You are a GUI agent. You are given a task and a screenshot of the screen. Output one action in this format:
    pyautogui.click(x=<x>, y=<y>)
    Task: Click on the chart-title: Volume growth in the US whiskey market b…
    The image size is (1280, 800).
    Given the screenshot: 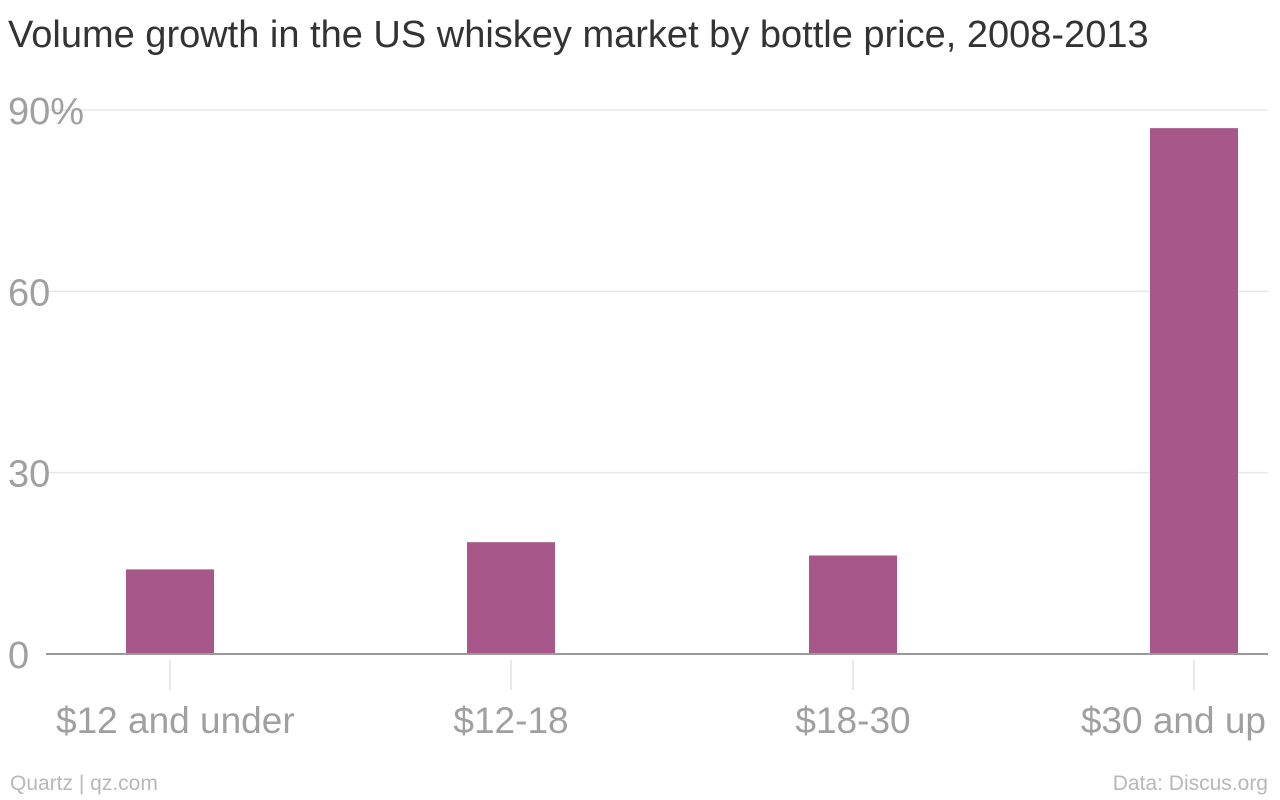 What is the action you would take?
    pyautogui.click(x=578, y=35)
    